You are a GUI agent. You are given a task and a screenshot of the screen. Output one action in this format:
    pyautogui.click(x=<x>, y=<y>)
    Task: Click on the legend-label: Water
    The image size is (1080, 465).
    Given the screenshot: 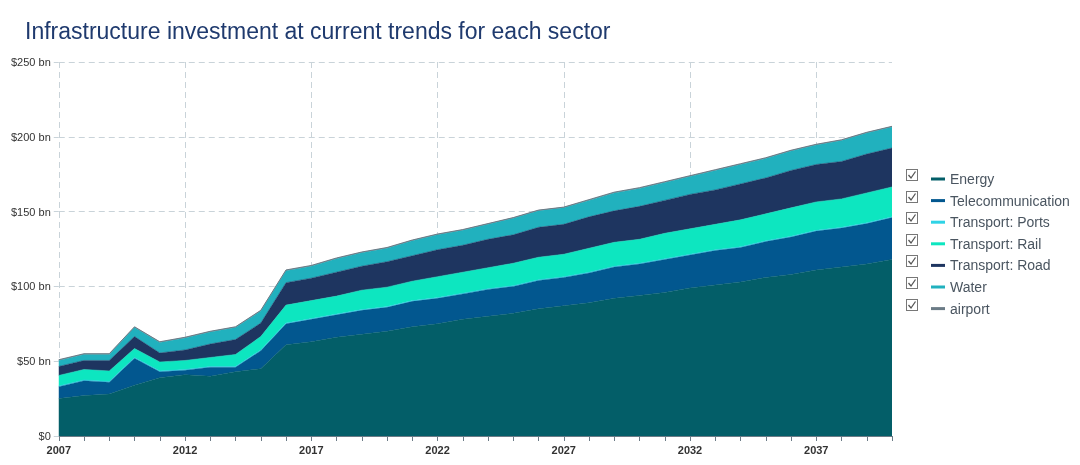 What is the action you would take?
    pyautogui.click(x=969, y=287)
    